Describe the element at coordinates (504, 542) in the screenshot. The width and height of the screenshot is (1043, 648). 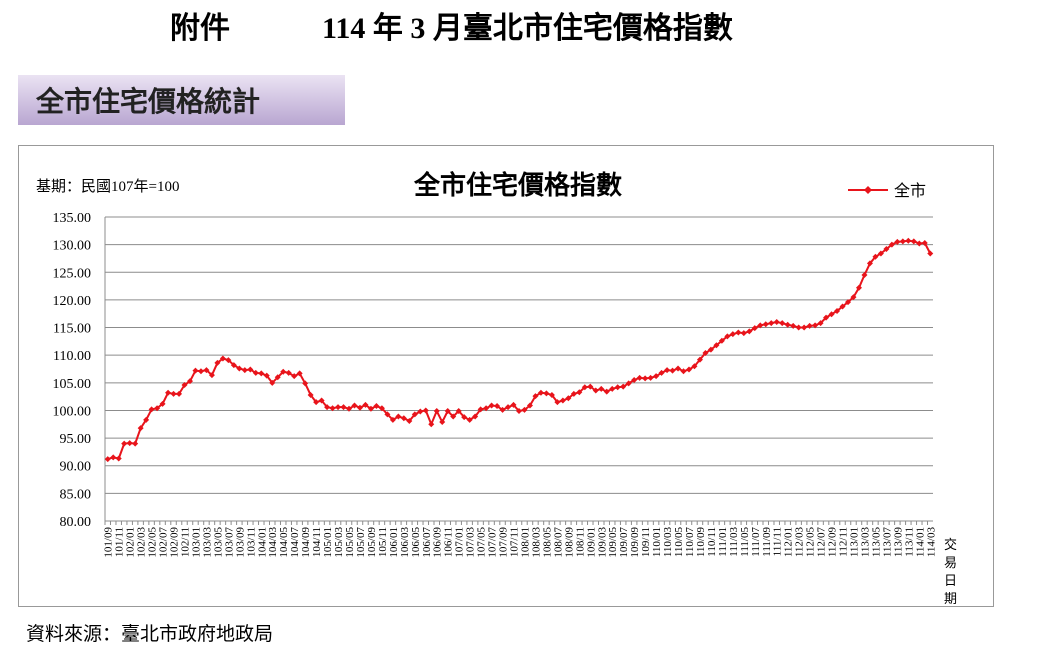
I see `x-tick-label: 107/09` at that location.